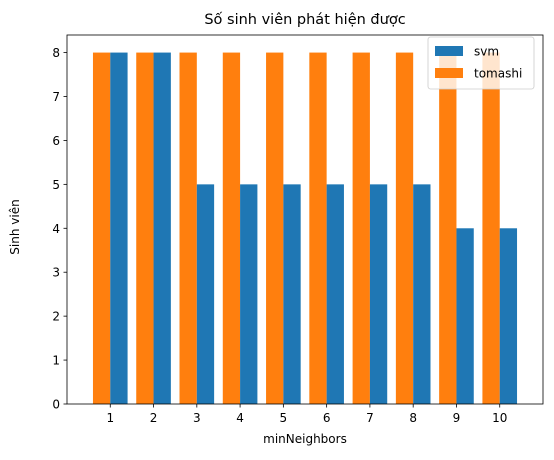 Image resolution: width=554 pixels, height=460 pixels. I want to click on chart-title: Số sinh viên phát hiện được, so click(304, 19).